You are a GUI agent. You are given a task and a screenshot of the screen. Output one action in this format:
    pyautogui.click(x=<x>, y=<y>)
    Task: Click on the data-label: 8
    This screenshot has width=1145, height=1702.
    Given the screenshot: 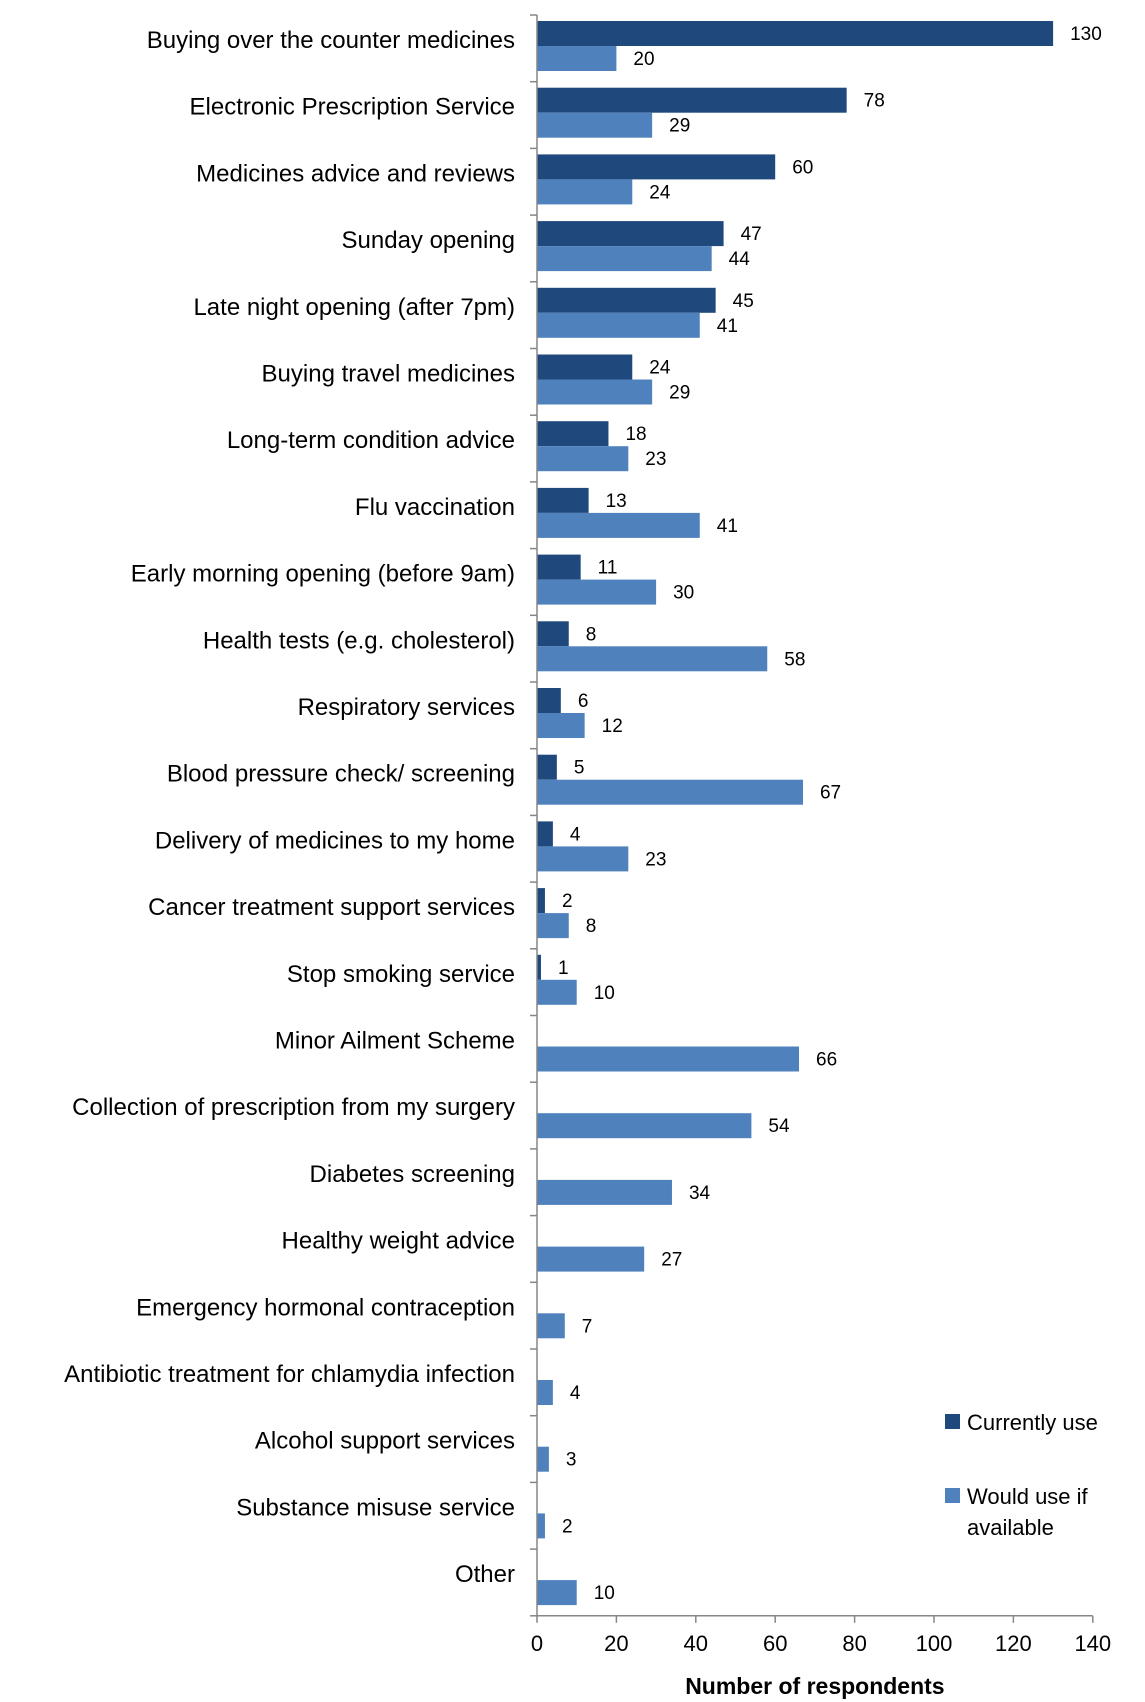 What is the action you would take?
    pyautogui.click(x=591, y=634)
    